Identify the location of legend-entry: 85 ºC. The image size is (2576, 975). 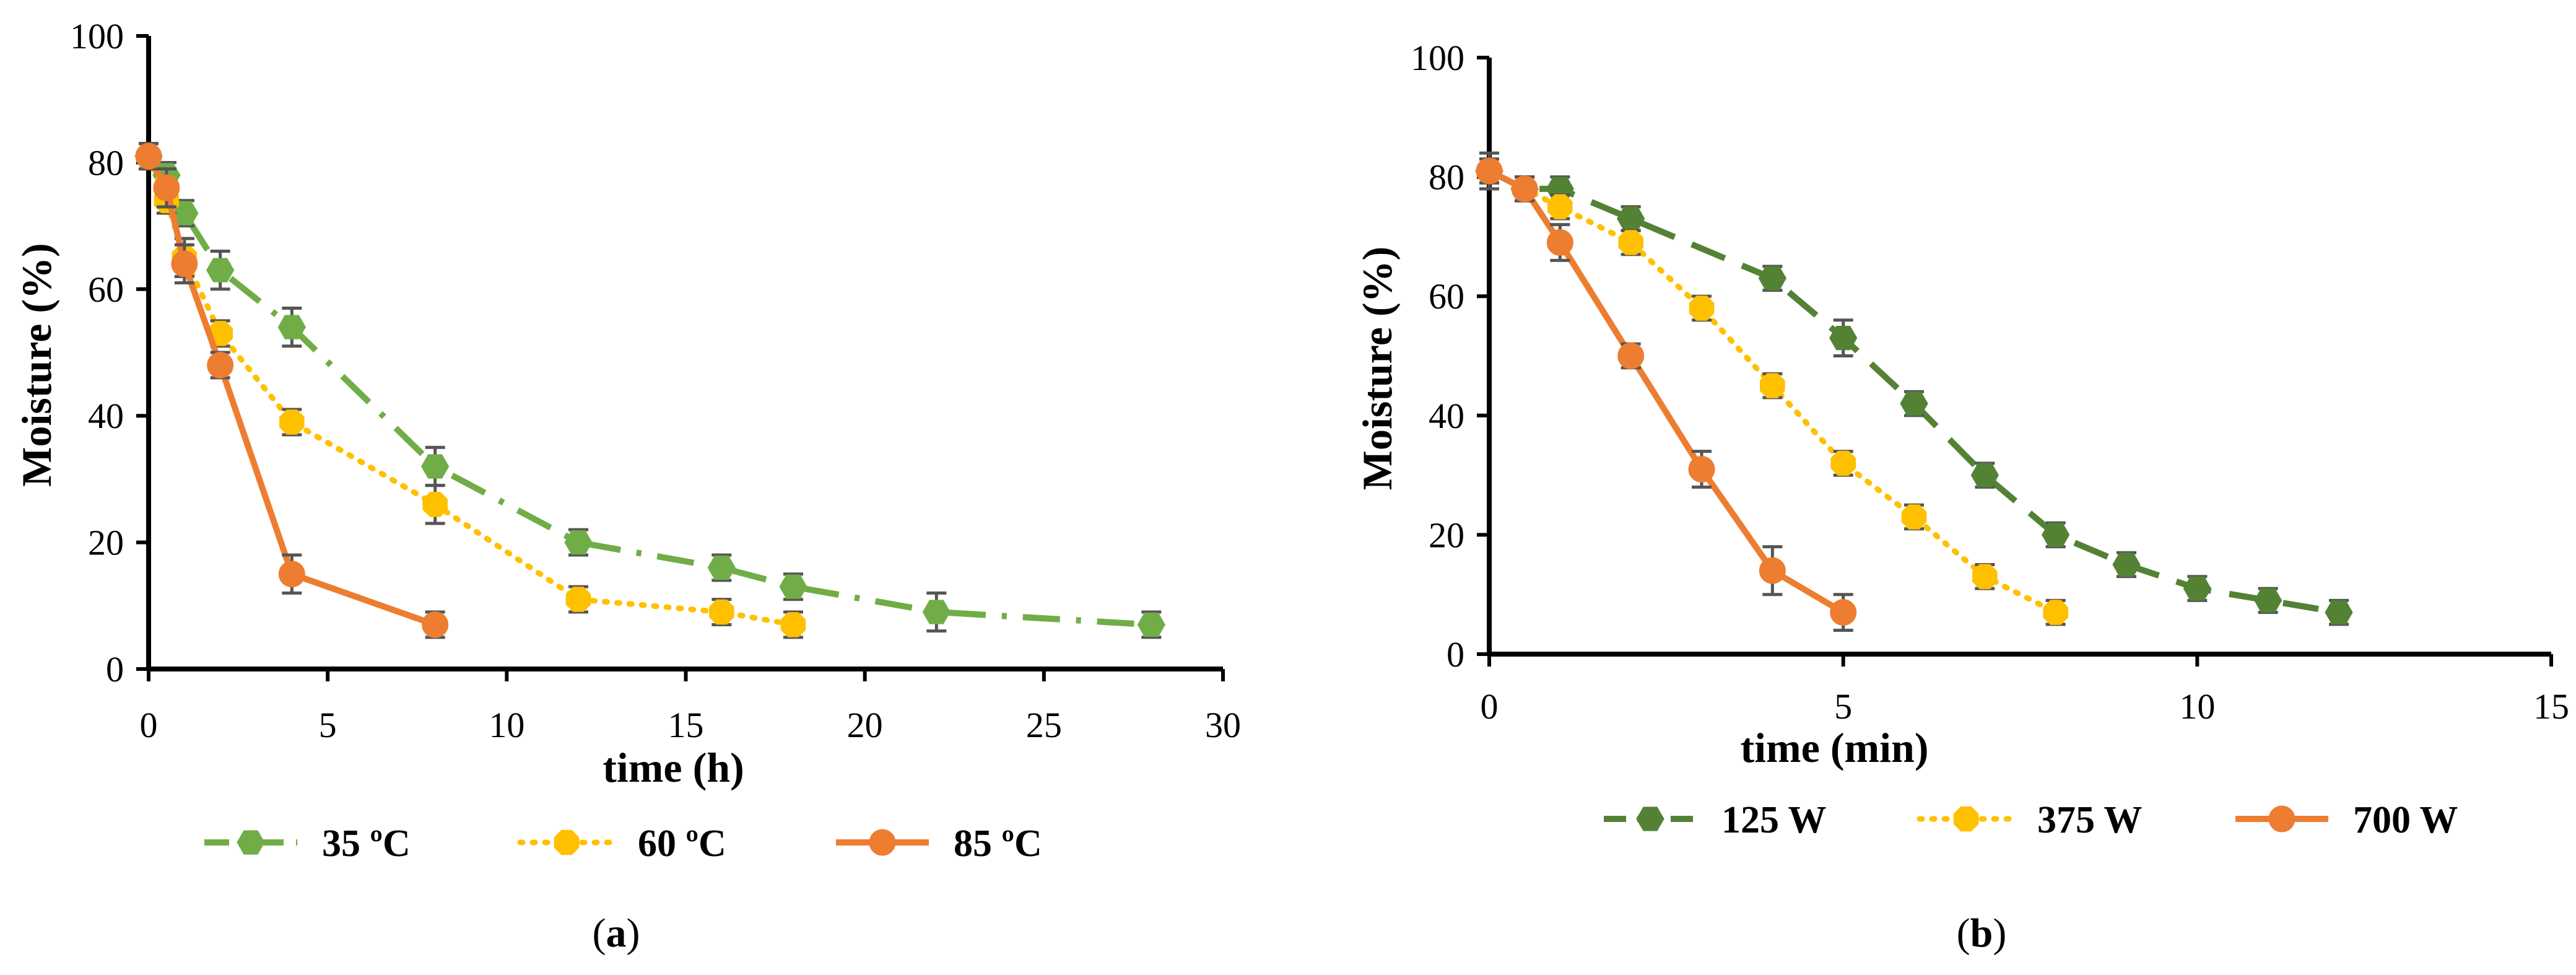
(939, 844).